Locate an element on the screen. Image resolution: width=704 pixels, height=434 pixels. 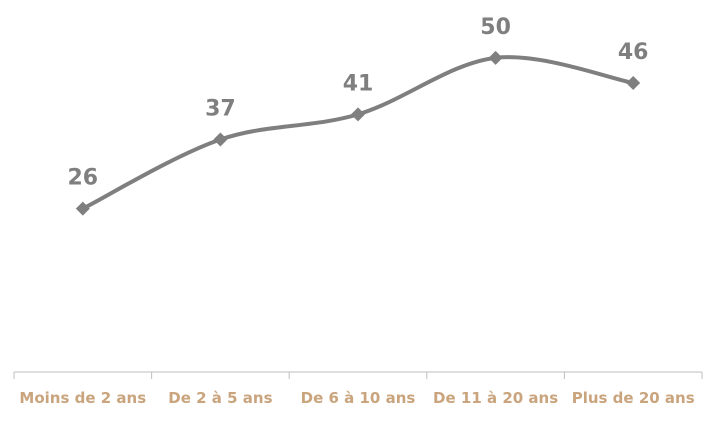
value-label: 26 is located at coordinates (82, 178).